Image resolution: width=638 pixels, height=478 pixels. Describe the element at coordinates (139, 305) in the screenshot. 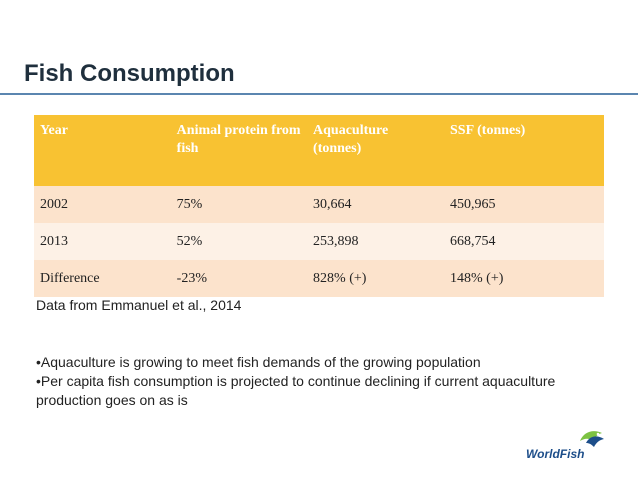

I see `source-note: Data from Emmanuel et al., 2014` at that location.